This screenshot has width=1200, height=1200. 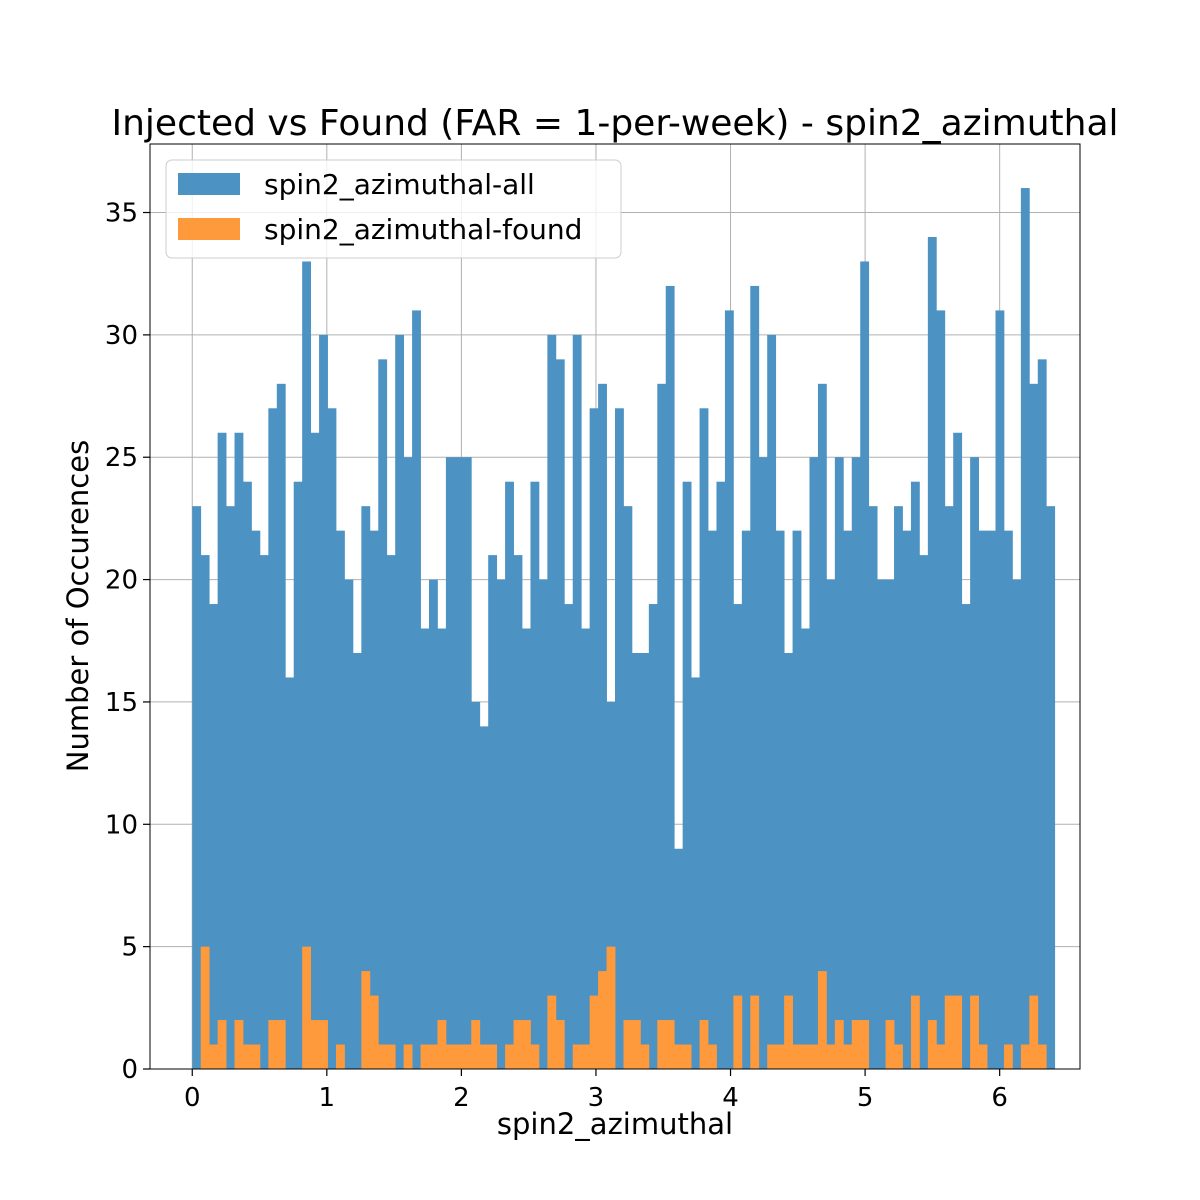 I want to click on legend-swatch-all, so click(x=209, y=184).